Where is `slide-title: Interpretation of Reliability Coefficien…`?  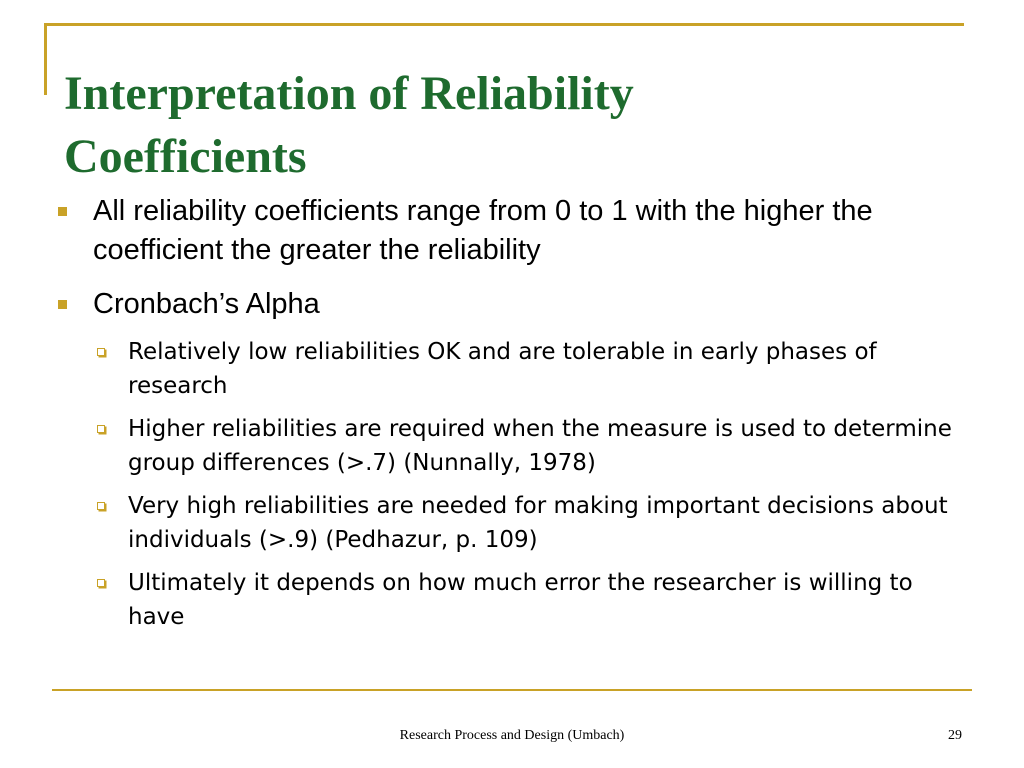 slide-title: Interpretation of Reliability Coefficien… is located at coordinates (514, 125).